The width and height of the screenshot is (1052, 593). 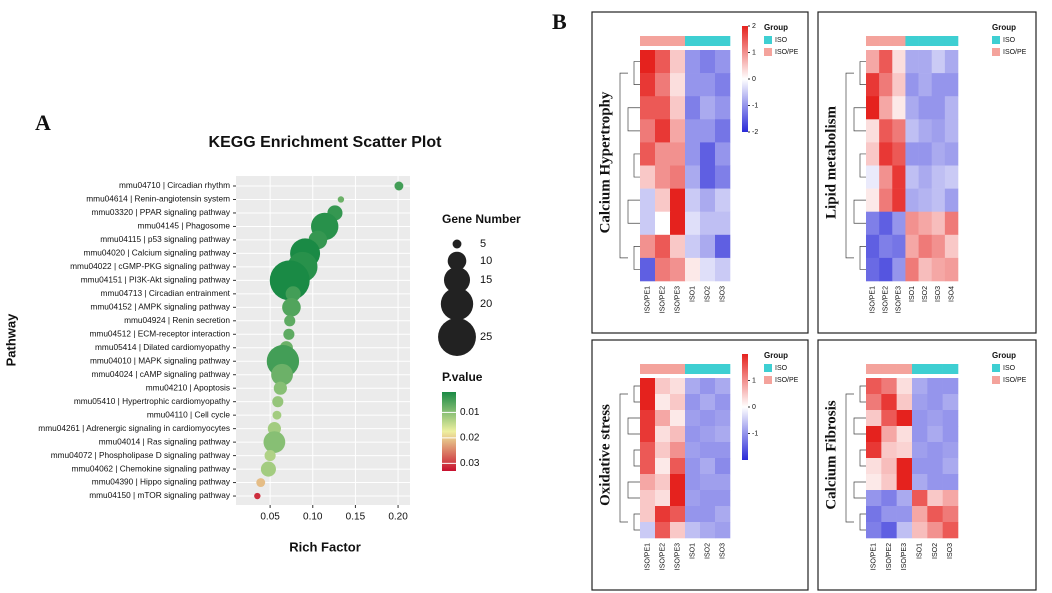 What do you see at coordinates (183, 226) in the screenshot?
I see `y-tick-label: mmu04145 | Phagosome` at bounding box center [183, 226].